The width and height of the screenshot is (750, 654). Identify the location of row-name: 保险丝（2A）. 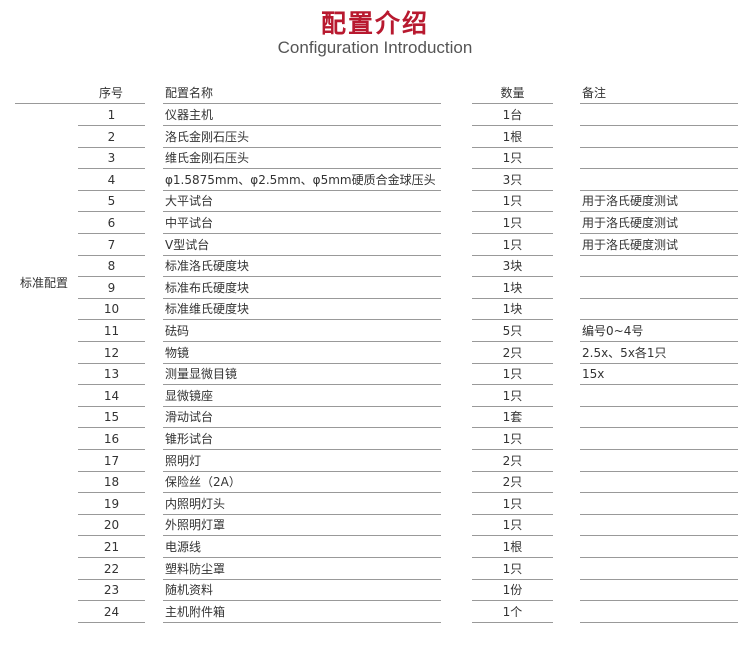
(302, 483).